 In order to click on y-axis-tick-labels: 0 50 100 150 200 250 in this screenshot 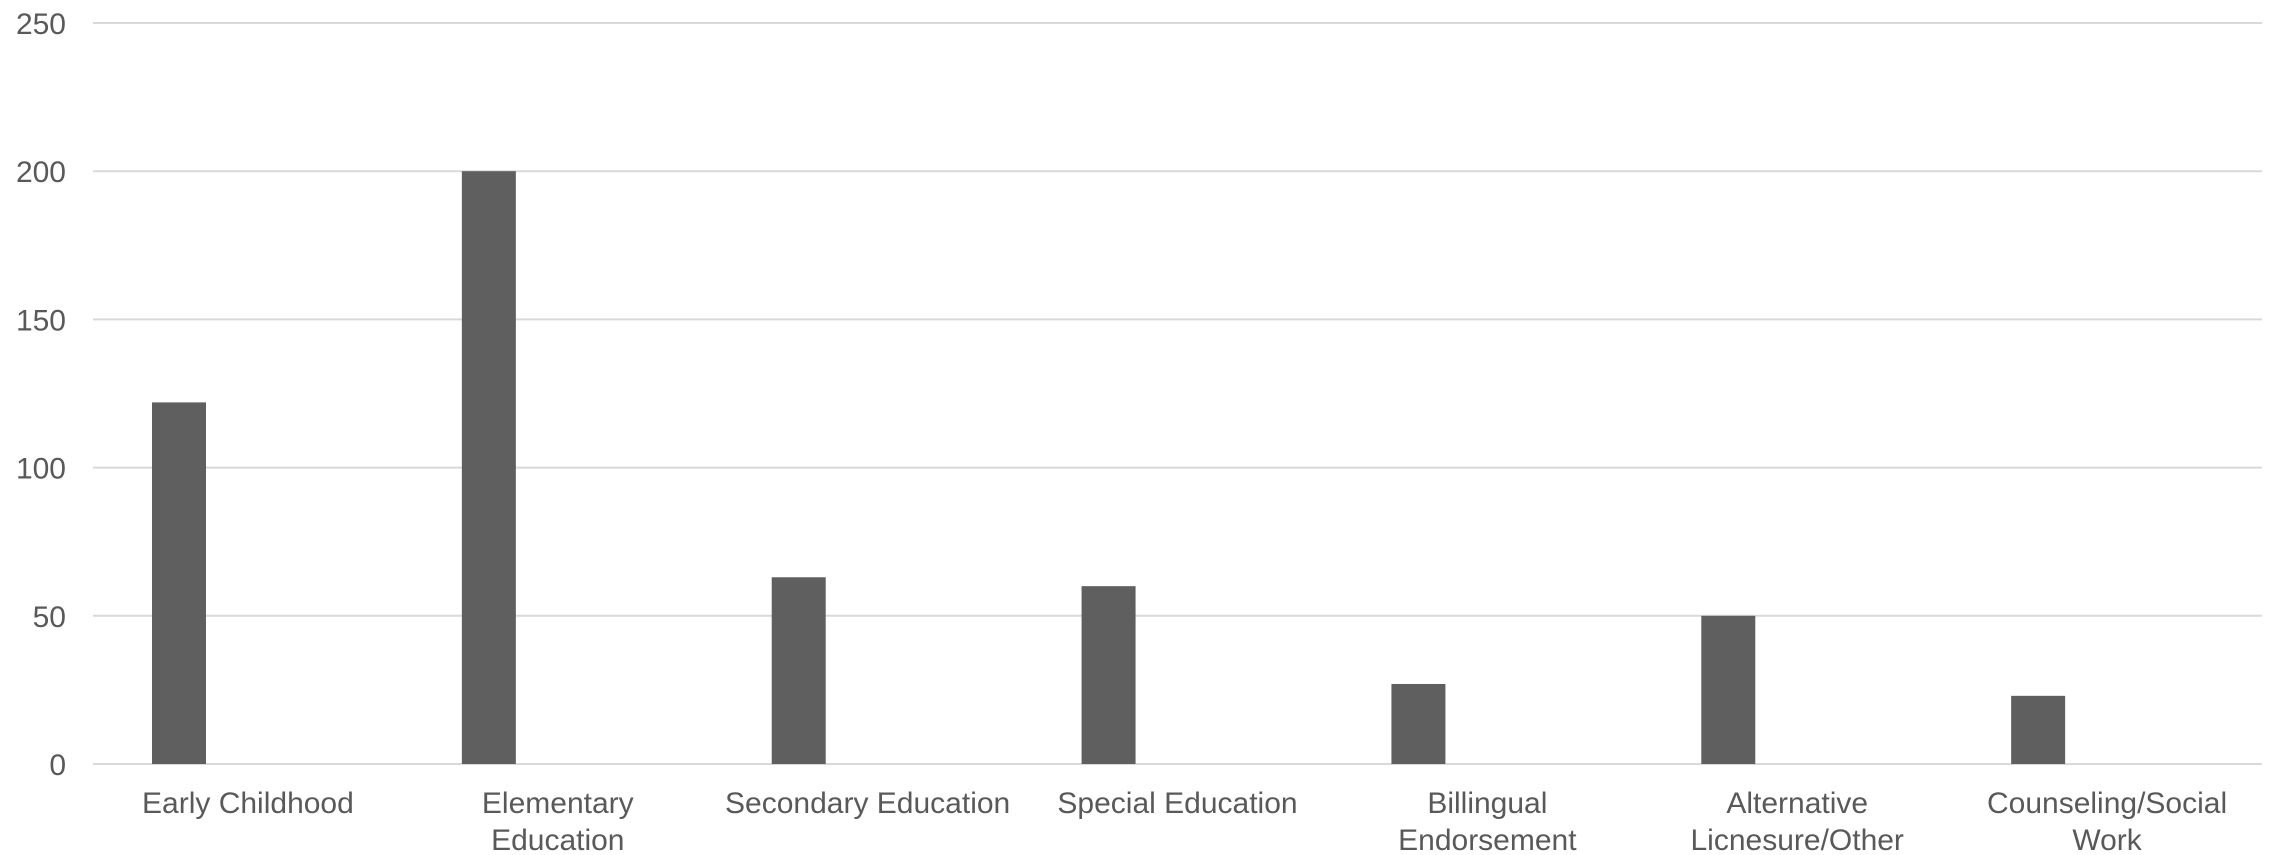, I will do `click(41, 395)`.